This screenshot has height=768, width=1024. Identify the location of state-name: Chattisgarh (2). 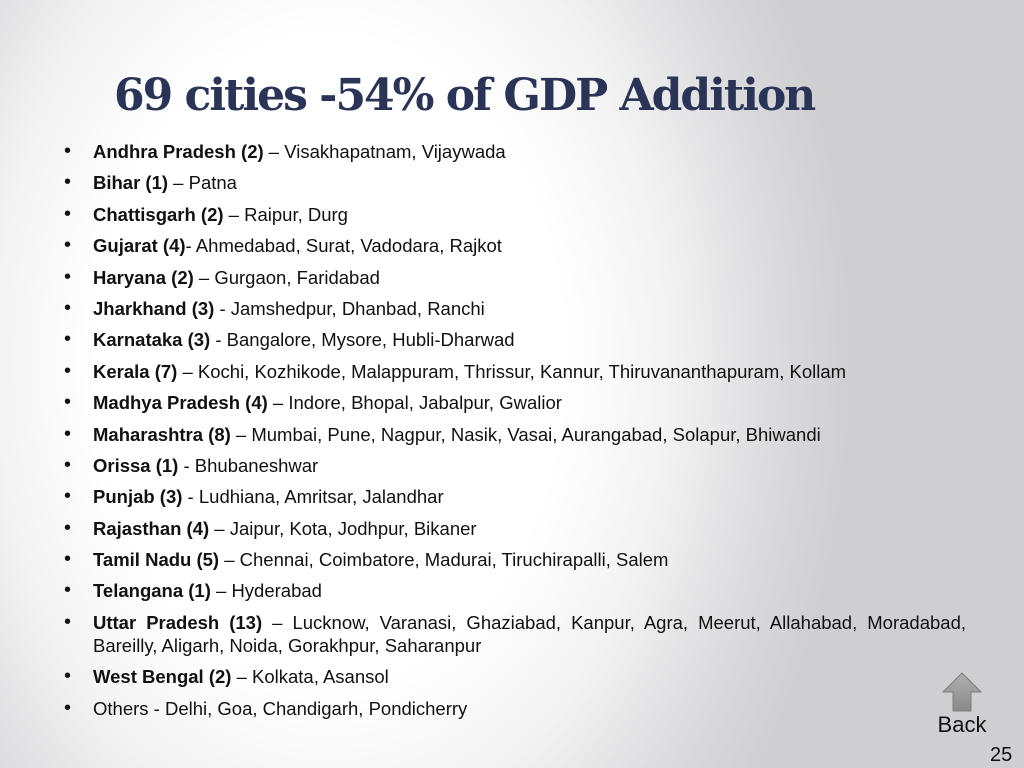
(158, 214).